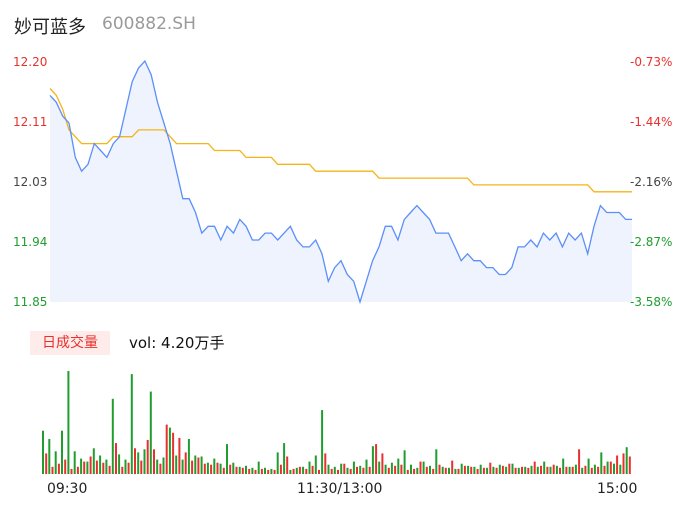 The height and width of the screenshot is (524, 686). Describe the element at coordinates (651, 62) in the screenshot. I see `y-right-tick: -0.73%` at that location.